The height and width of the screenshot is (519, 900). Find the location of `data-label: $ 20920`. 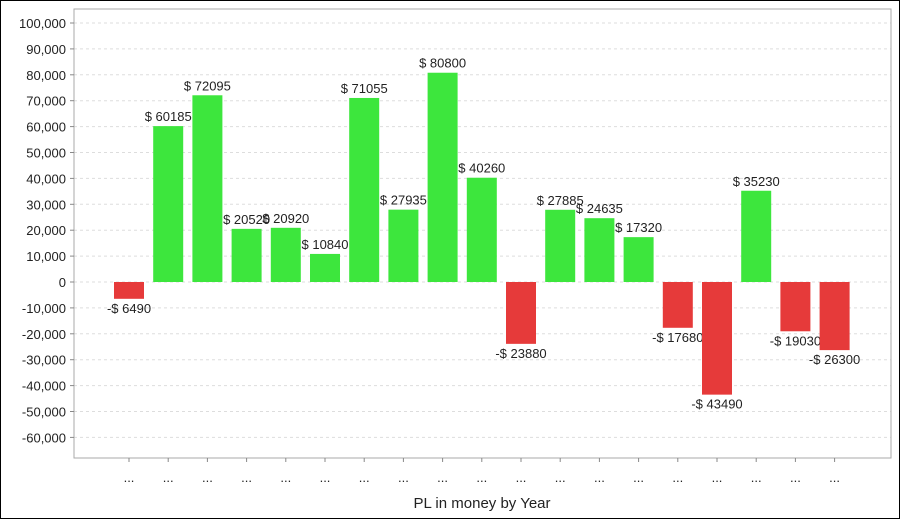

data-label: $ 20920 is located at coordinates (285, 218).